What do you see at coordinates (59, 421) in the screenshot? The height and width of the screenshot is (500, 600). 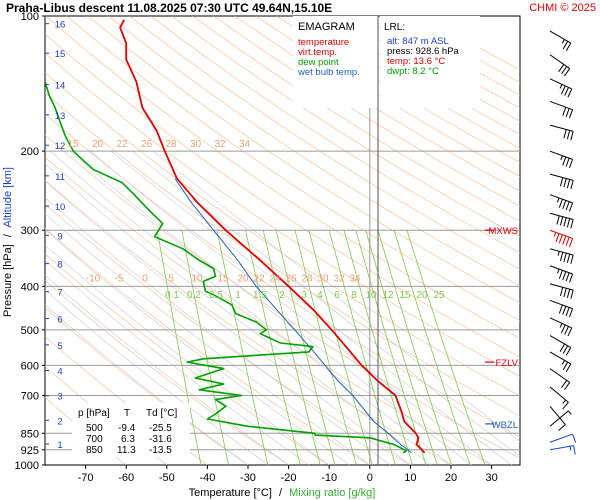 I see `altitude-label: 2` at bounding box center [59, 421].